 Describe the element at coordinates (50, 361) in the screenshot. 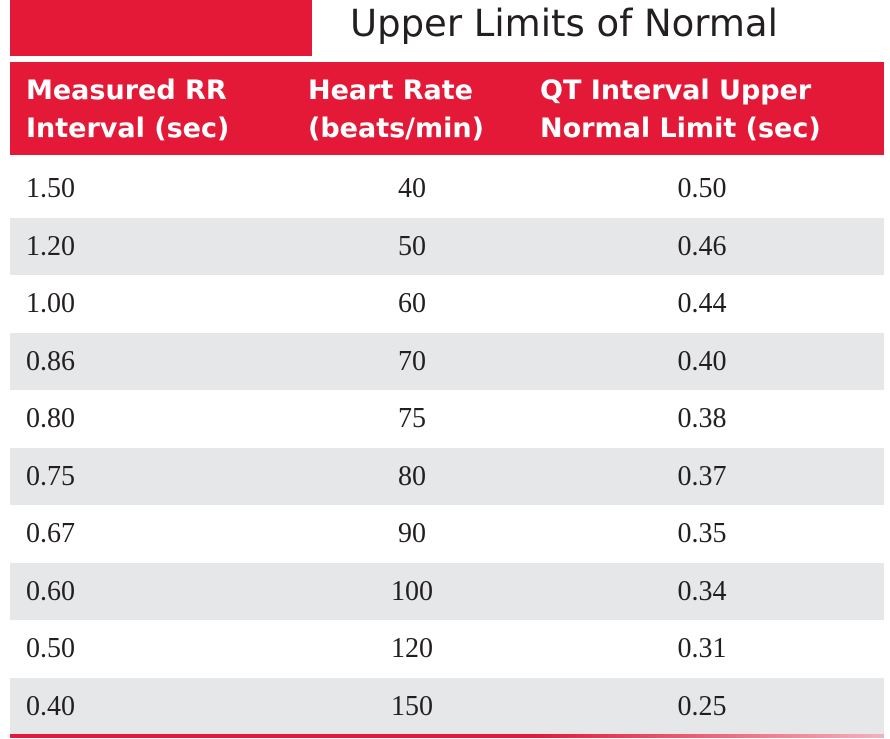

I see `table-cell: 0.86` at that location.